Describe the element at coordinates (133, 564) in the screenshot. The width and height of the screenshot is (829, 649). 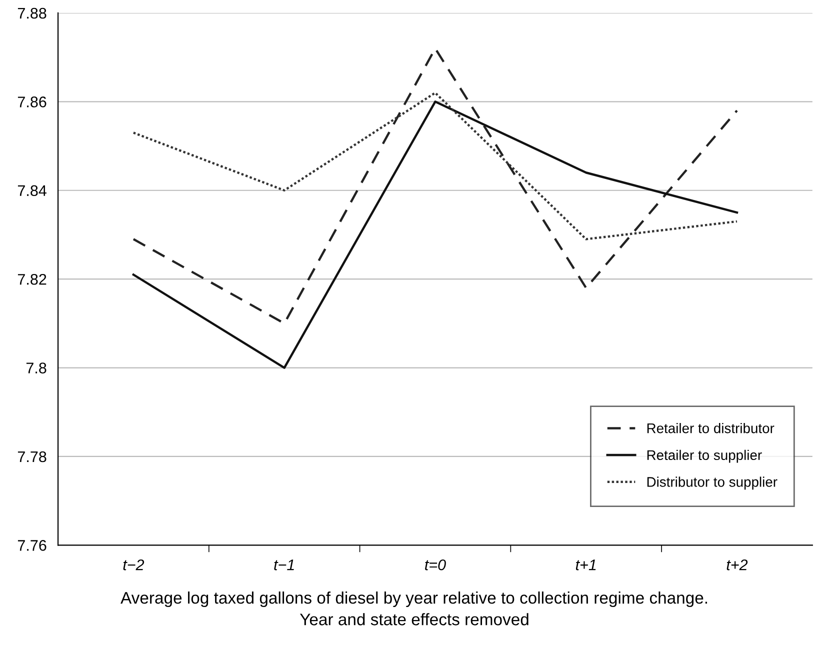
I see `x-tick-label: t−2` at that location.